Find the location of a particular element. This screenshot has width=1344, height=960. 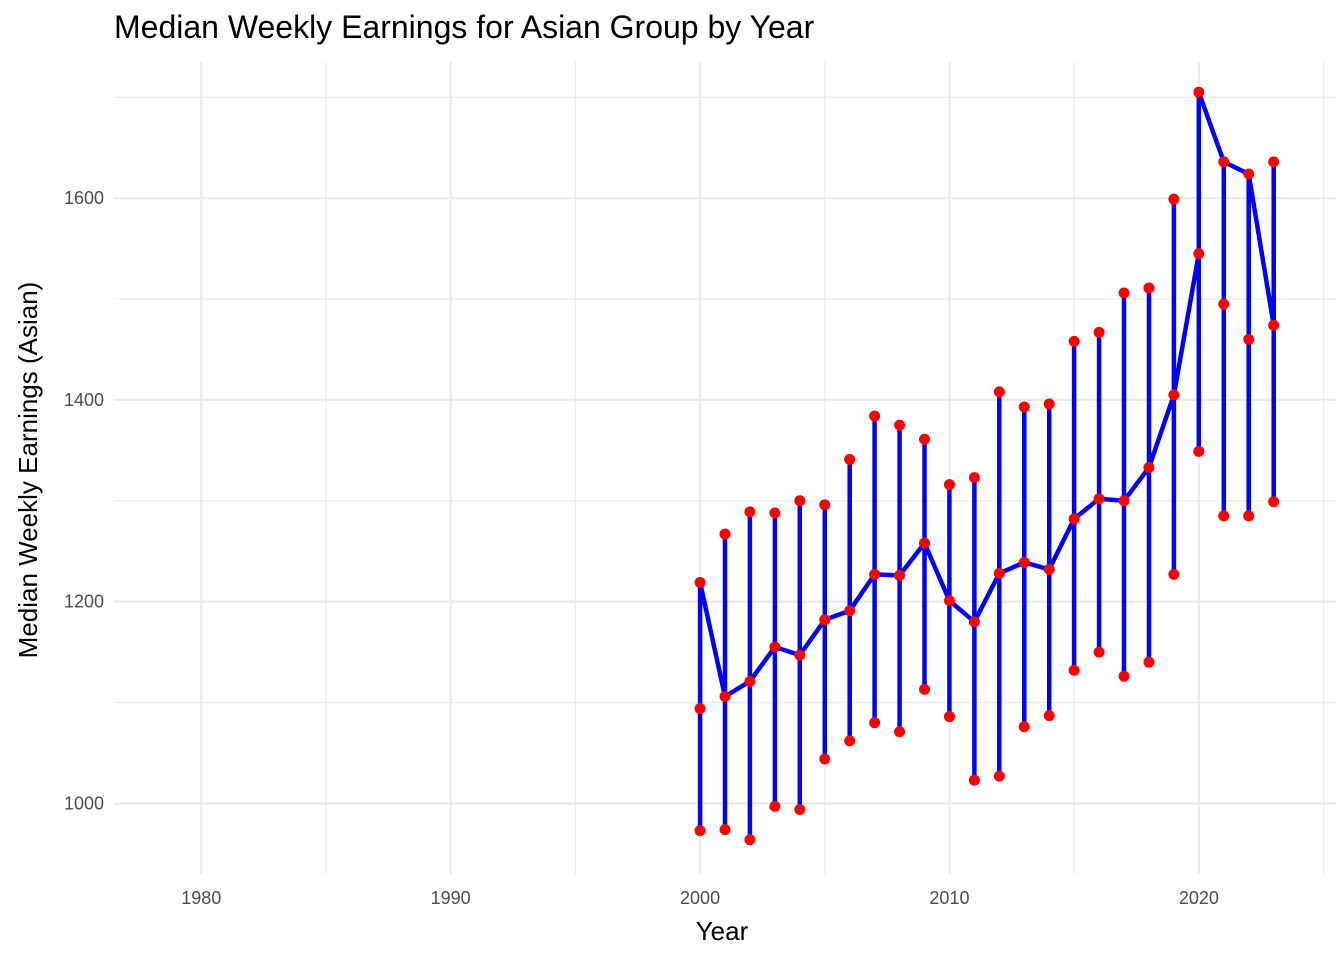

y-axis-title: Median Weekly Earnings (Asian) is located at coordinates (28, 470).